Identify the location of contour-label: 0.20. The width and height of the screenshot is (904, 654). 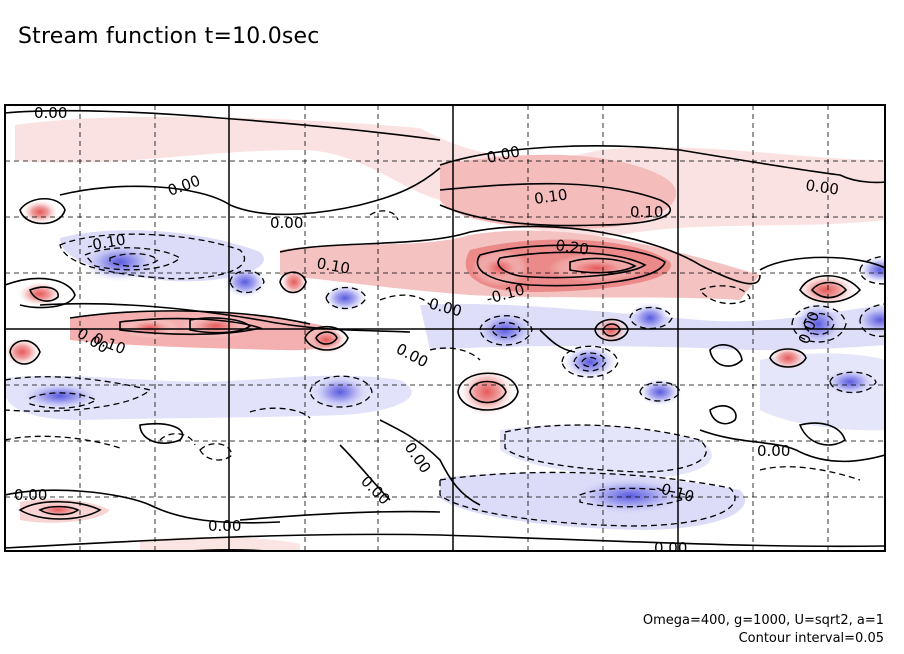
(572, 247).